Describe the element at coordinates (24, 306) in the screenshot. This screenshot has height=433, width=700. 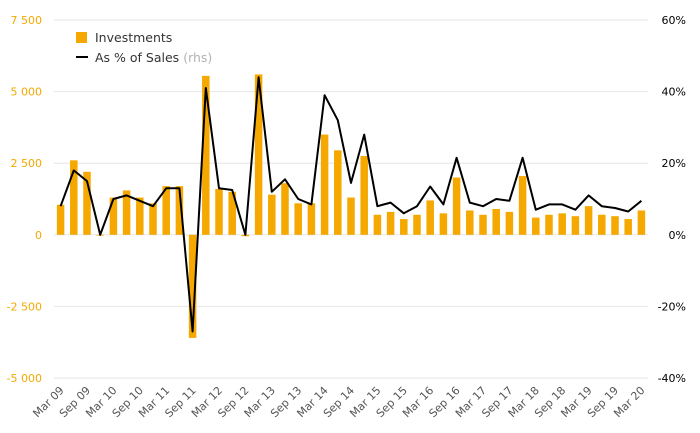
I see `y-left-tick-label: -2 500` at that location.